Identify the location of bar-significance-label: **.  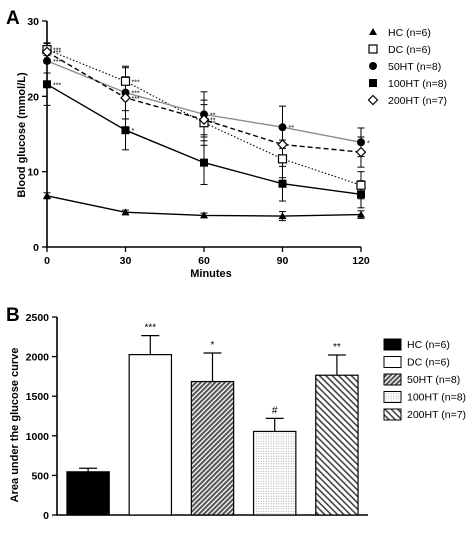
(337, 347).